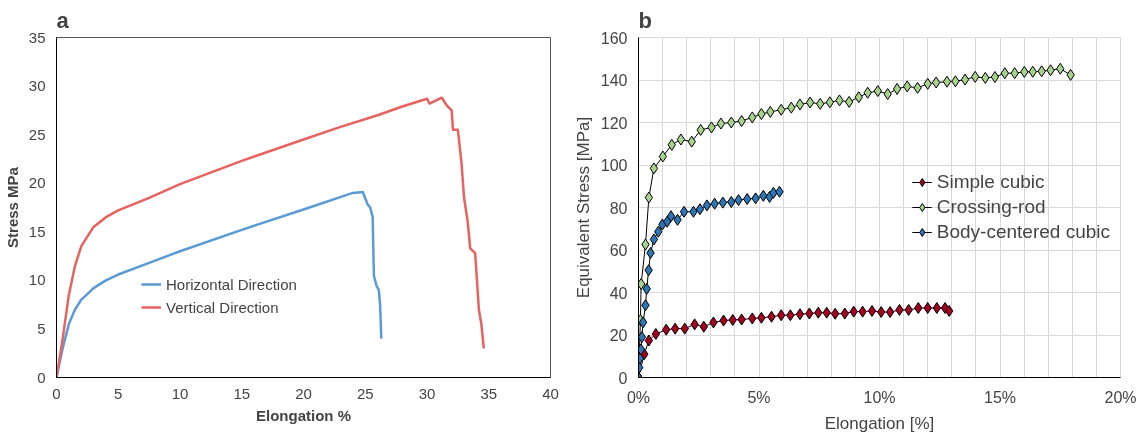 This screenshot has width=1148, height=439. I want to click on x-tick-label: 15, so click(242, 393).